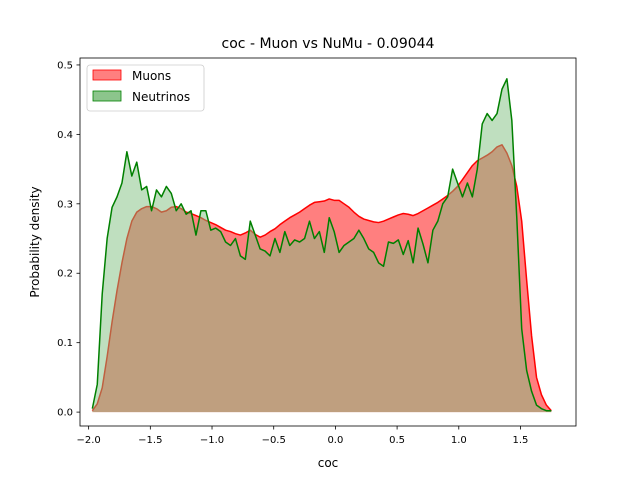 The width and height of the screenshot is (640, 480). Describe the element at coordinates (397, 440) in the screenshot. I see `x-tick-label: 0.5` at that location.